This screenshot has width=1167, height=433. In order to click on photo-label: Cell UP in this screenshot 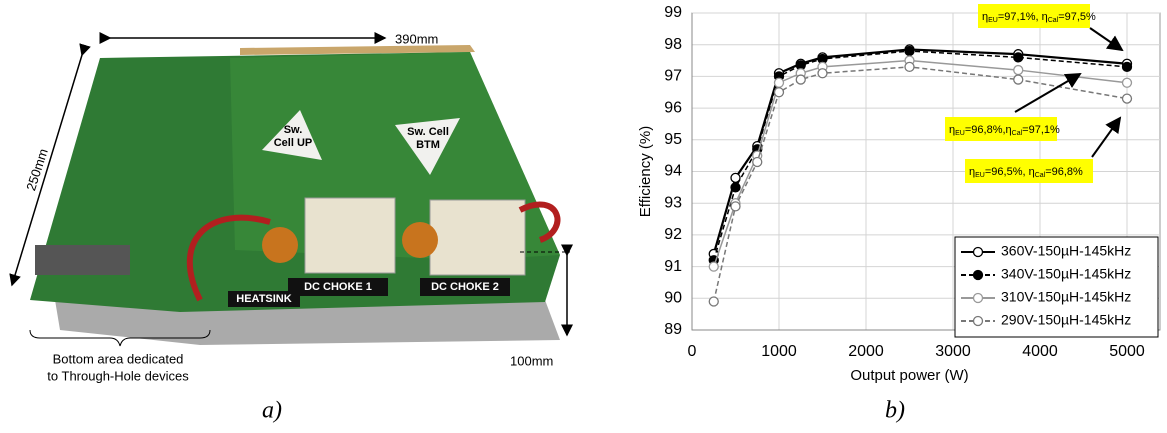, I will do `click(293, 143)`.